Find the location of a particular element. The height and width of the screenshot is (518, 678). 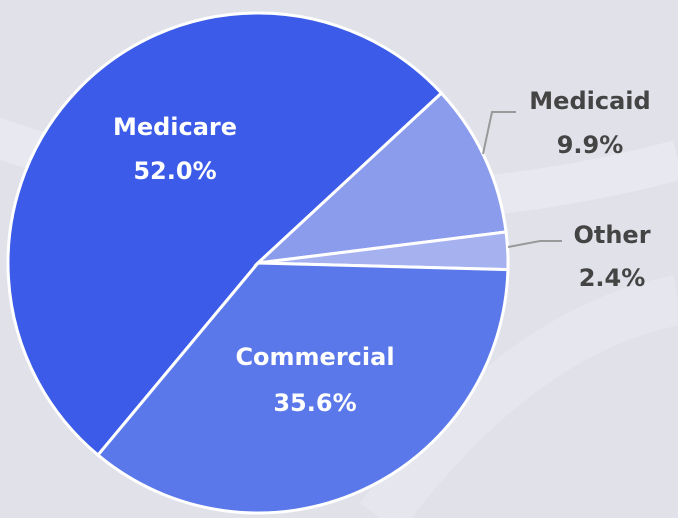

value-label: 2.4% is located at coordinates (612, 278).